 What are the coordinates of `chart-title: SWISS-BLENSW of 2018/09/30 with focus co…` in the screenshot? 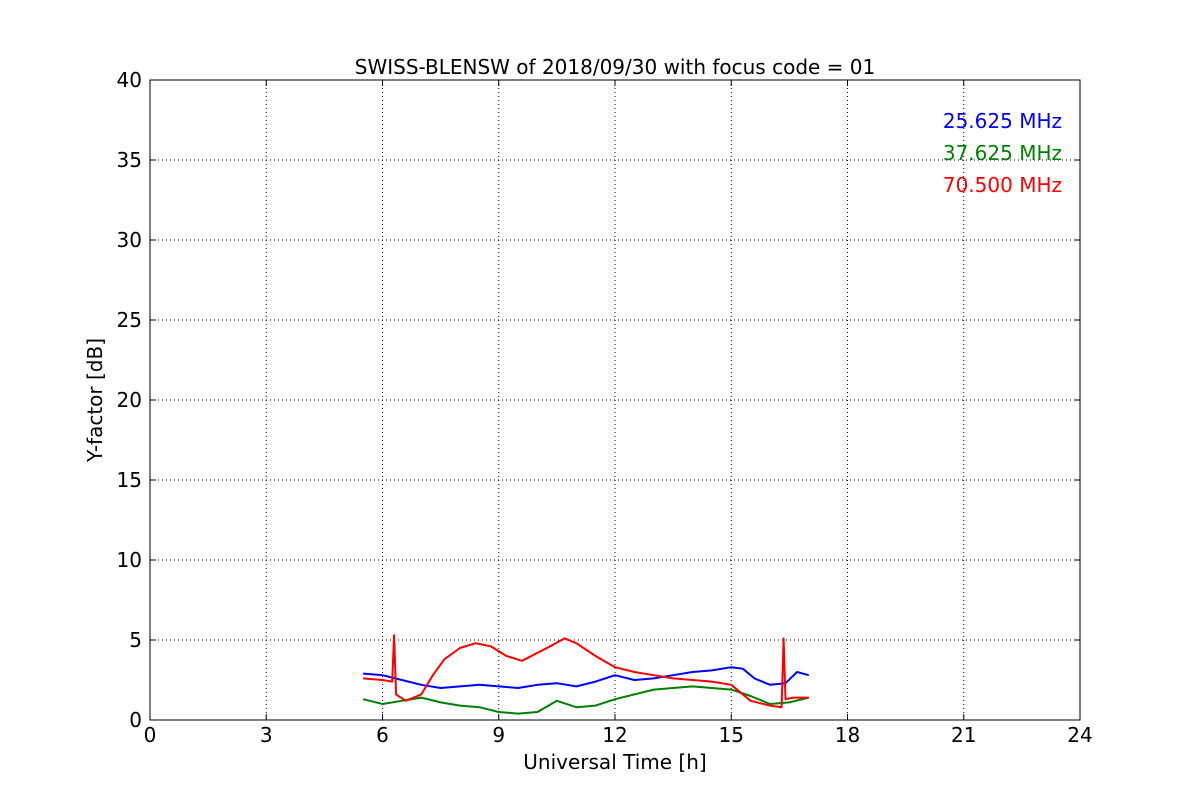 It's located at (615, 67).